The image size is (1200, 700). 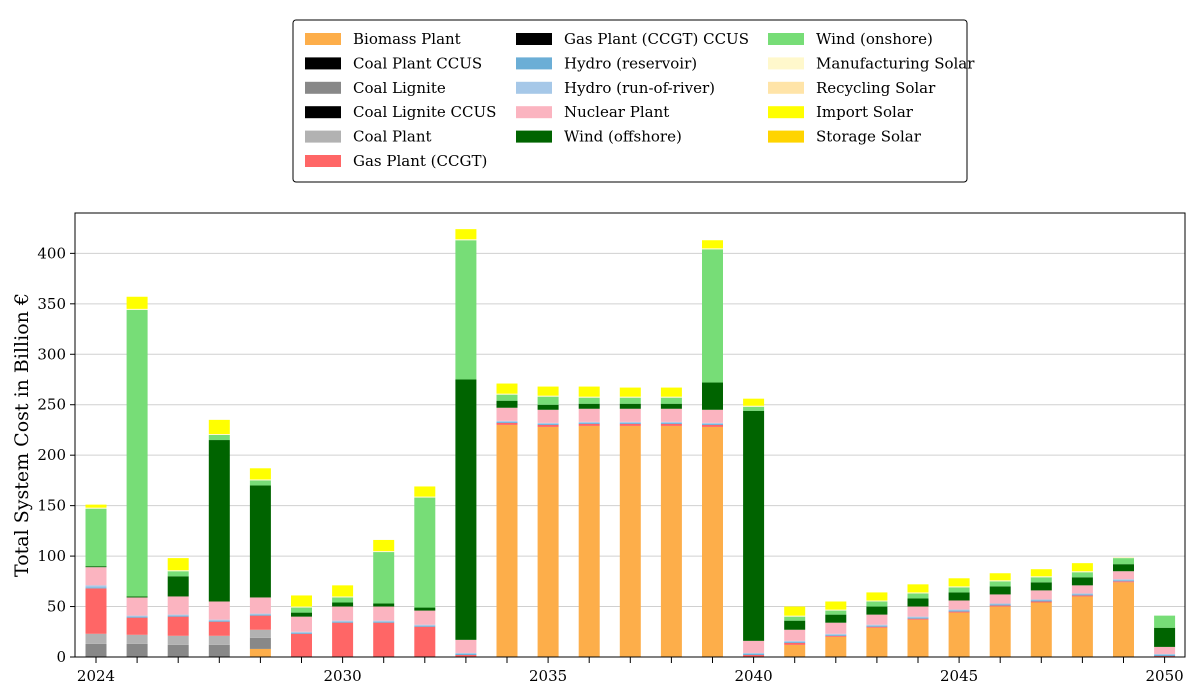 What do you see at coordinates (51, 506) in the screenshot?
I see `y-tick-label: 150` at bounding box center [51, 506].